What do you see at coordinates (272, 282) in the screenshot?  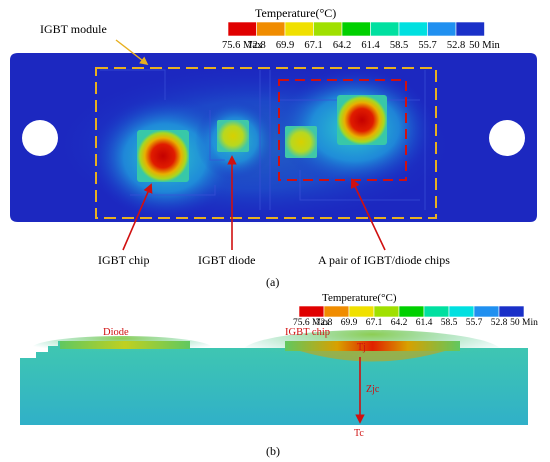 I see `caption-a: (a)` at bounding box center [272, 282].